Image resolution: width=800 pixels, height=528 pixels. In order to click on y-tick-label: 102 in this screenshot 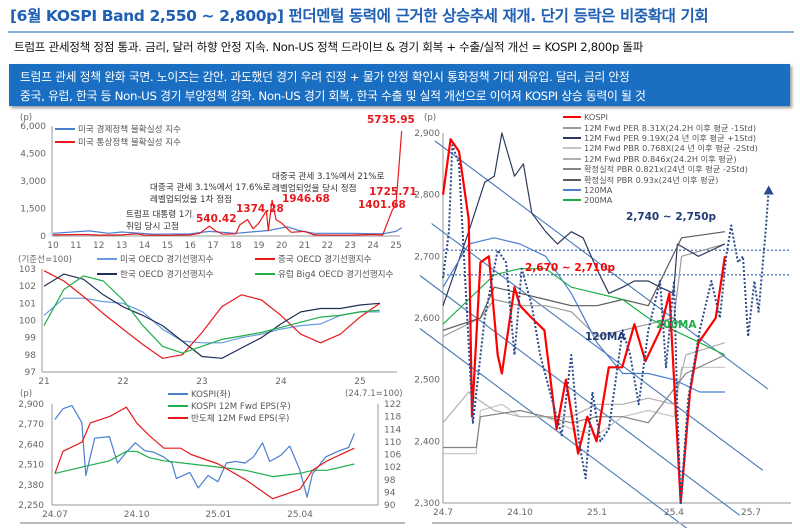, I will do `click(27, 287)`.